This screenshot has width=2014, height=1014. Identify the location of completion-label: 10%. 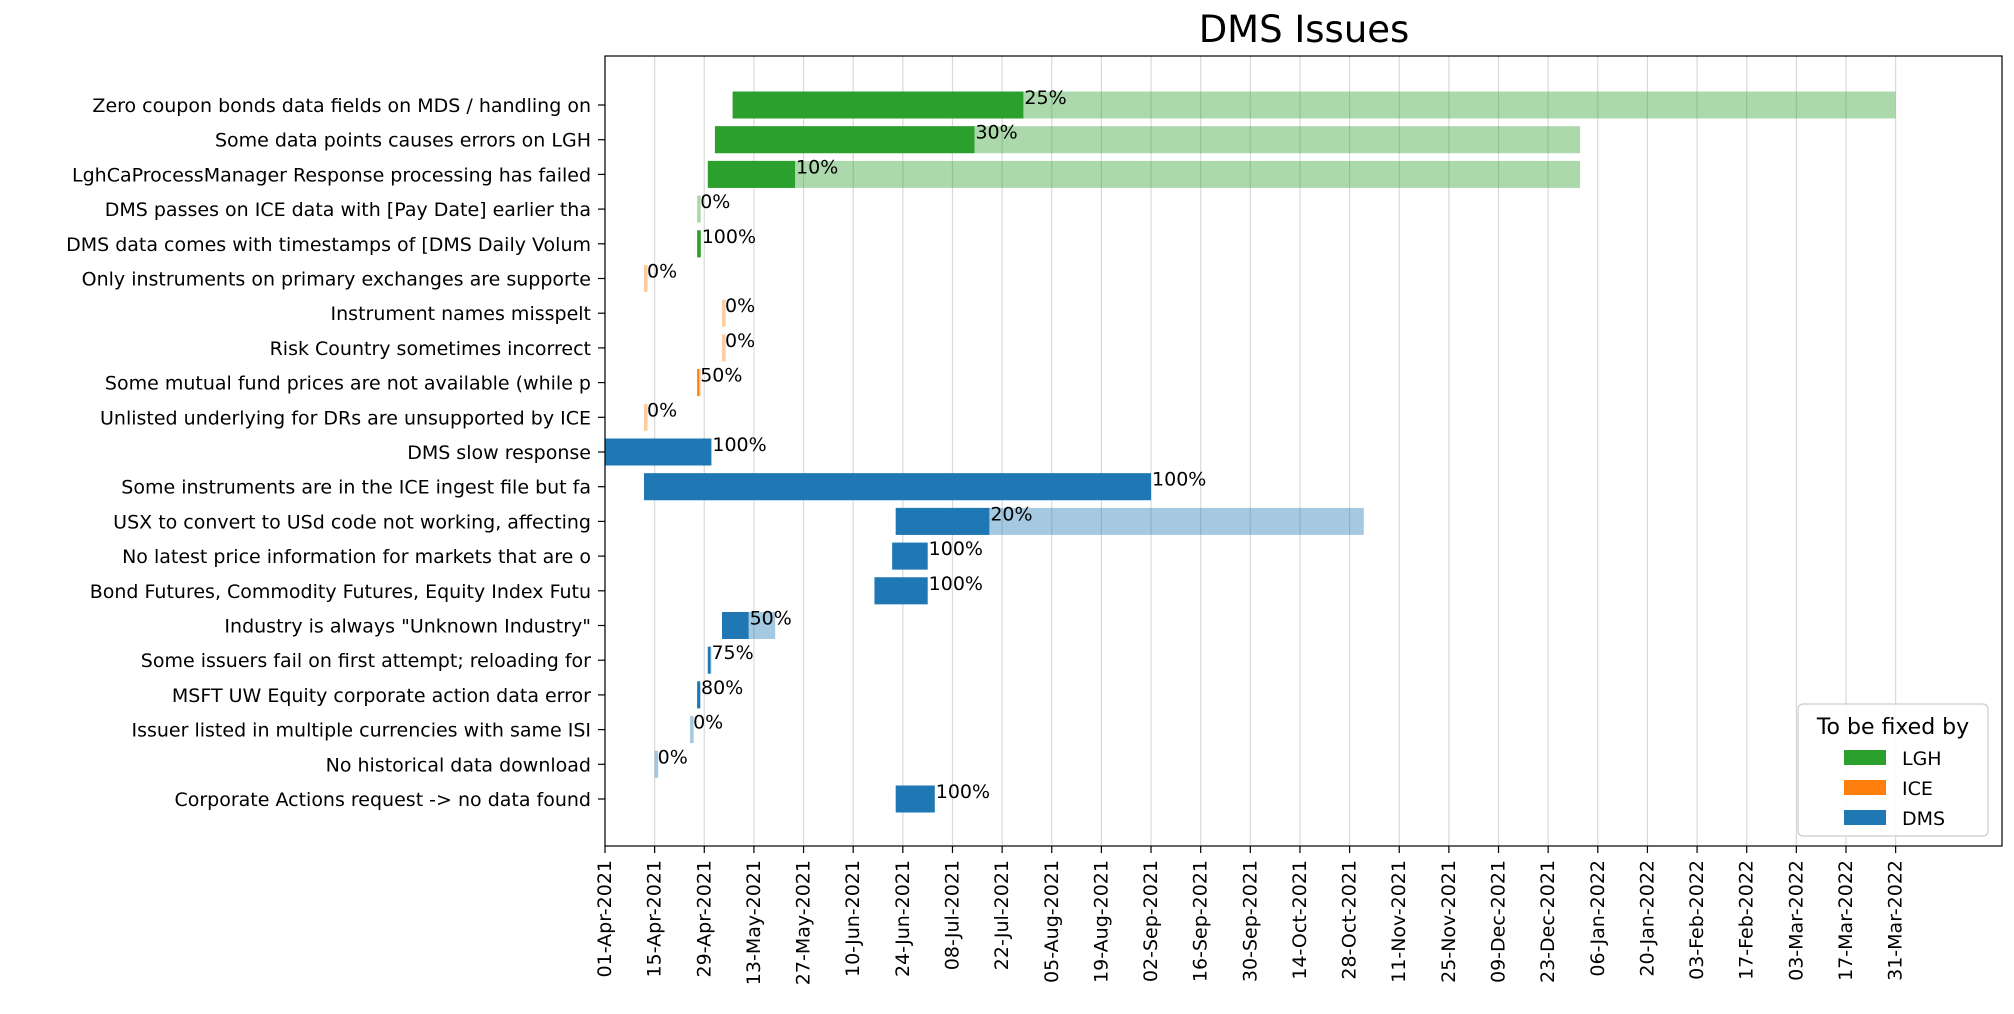
(817, 167).